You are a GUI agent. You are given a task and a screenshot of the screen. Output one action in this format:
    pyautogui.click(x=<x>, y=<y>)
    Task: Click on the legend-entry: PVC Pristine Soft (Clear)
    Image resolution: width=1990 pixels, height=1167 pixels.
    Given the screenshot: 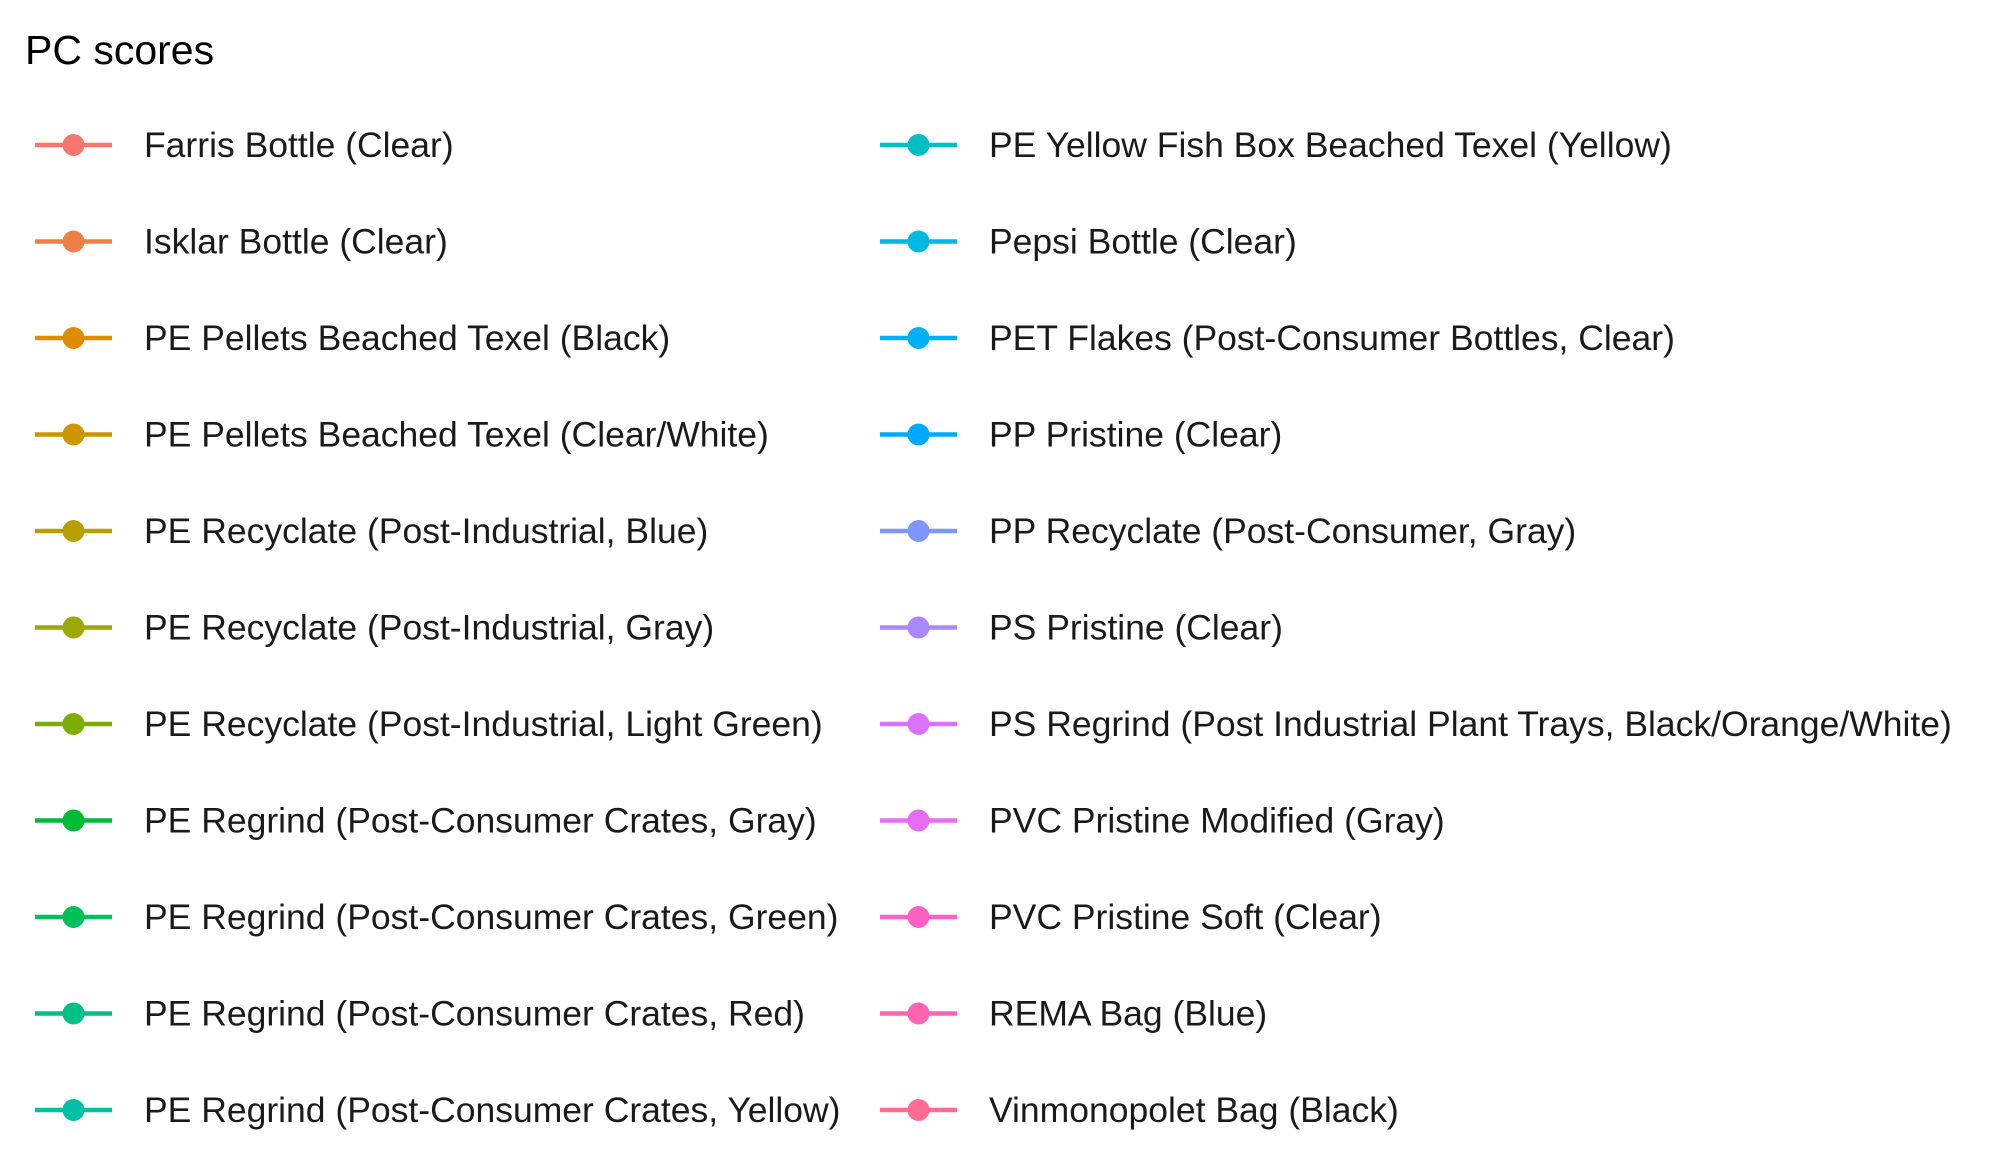 What is the action you would take?
    pyautogui.click(x=1131, y=917)
    